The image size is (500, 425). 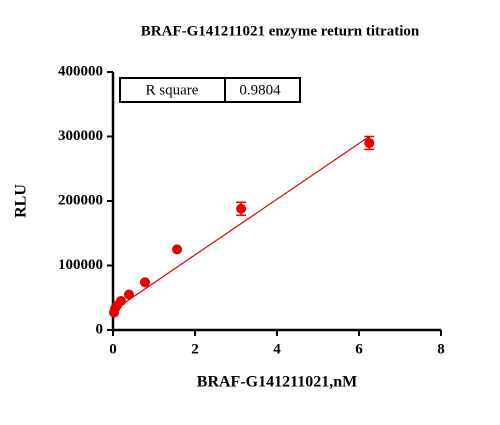 I want to click on x-axis-label: BRAF-G141211021,nM, so click(x=277, y=382).